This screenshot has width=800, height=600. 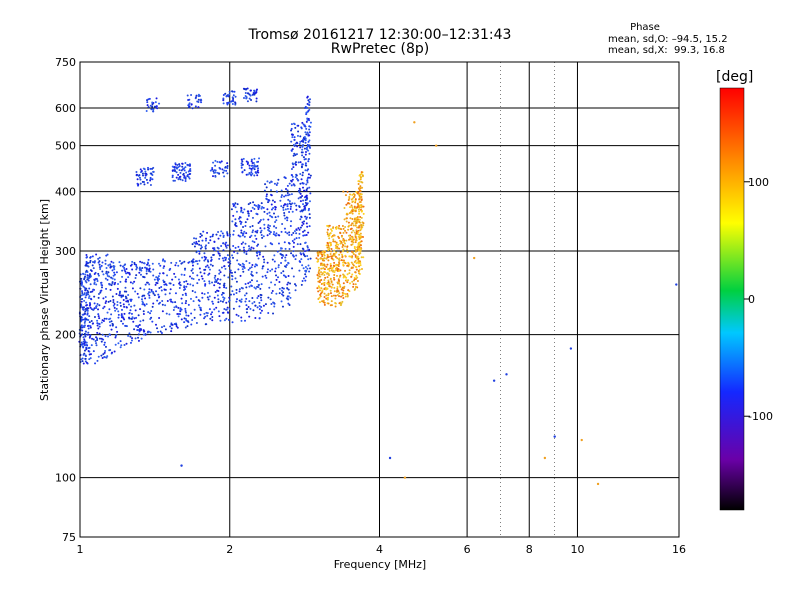 I want to click on y-tick-label: 400, so click(x=65, y=192).